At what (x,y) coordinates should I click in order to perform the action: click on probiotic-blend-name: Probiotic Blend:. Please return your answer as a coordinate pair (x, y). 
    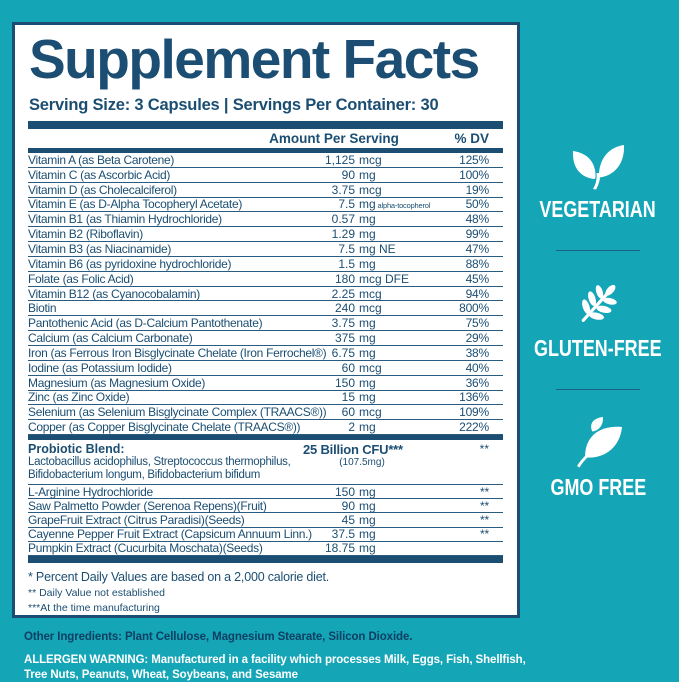
    Looking at the image, I should click on (76, 449).